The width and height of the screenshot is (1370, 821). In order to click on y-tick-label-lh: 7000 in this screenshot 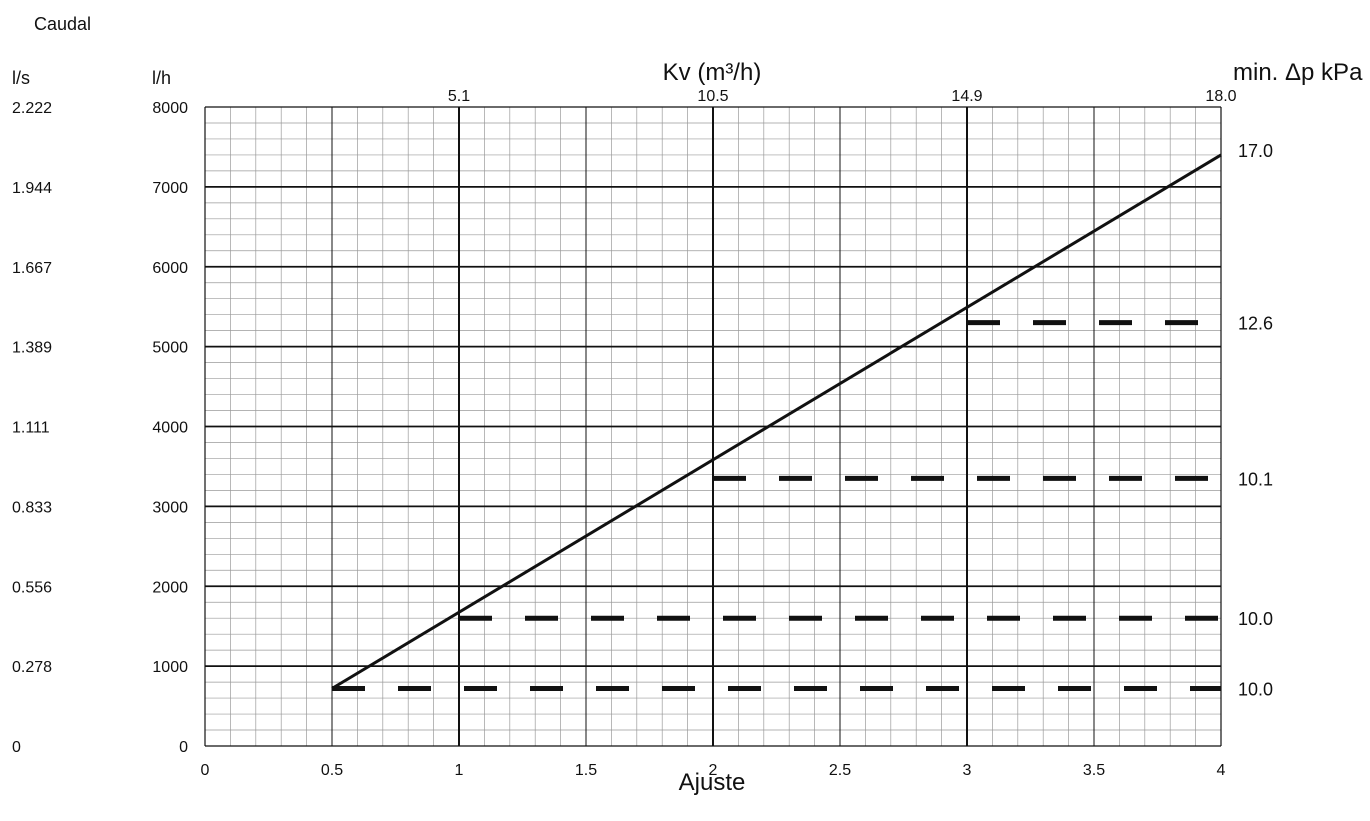, I will do `click(170, 188)`.